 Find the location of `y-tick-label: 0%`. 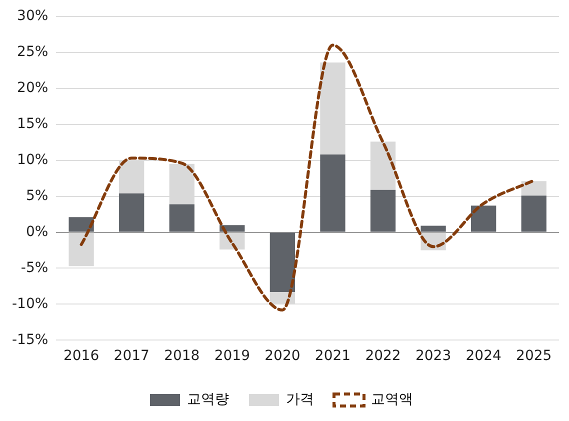

y-tick-label: 0% is located at coordinates (37, 232).